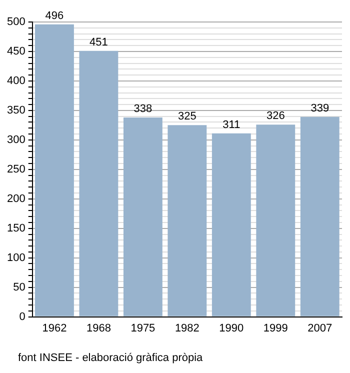 Image resolution: width=350 pixels, height=373 pixels. Describe the element at coordinates (16, 22) in the screenshot. I see `y-tick-label: 500` at that location.